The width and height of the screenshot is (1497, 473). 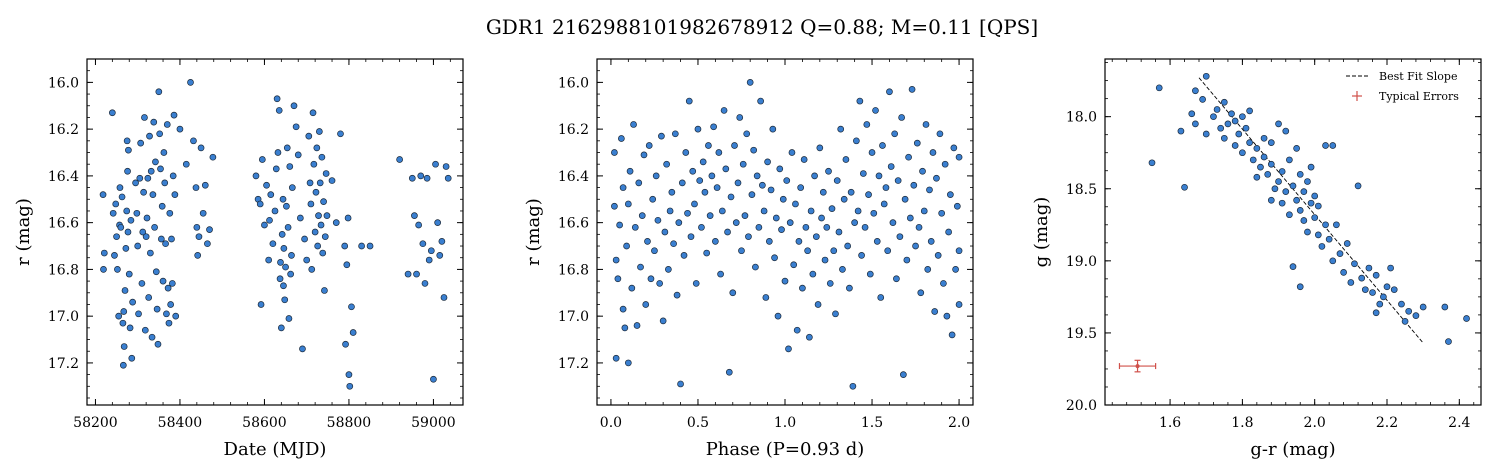 I want to click on x-tick-label: 58800, so click(x=349, y=423).